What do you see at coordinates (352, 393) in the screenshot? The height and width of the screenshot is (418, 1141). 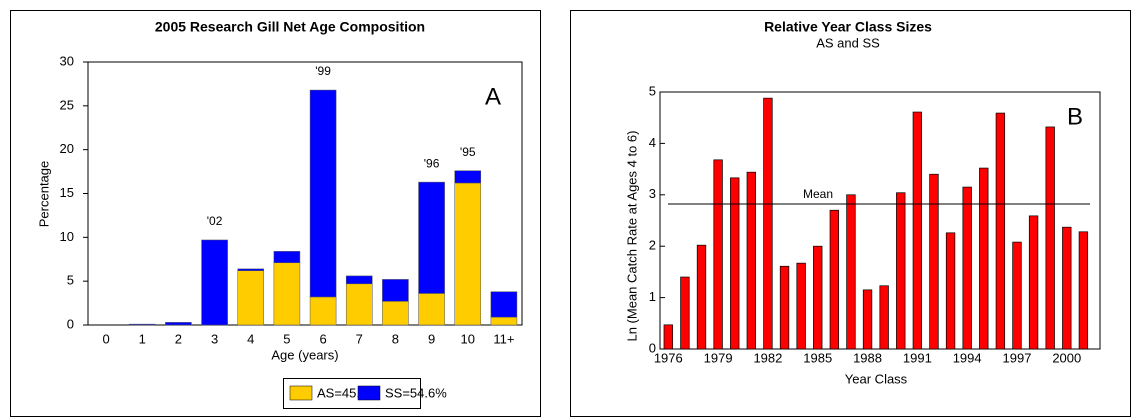 I see `legend-frame` at bounding box center [352, 393].